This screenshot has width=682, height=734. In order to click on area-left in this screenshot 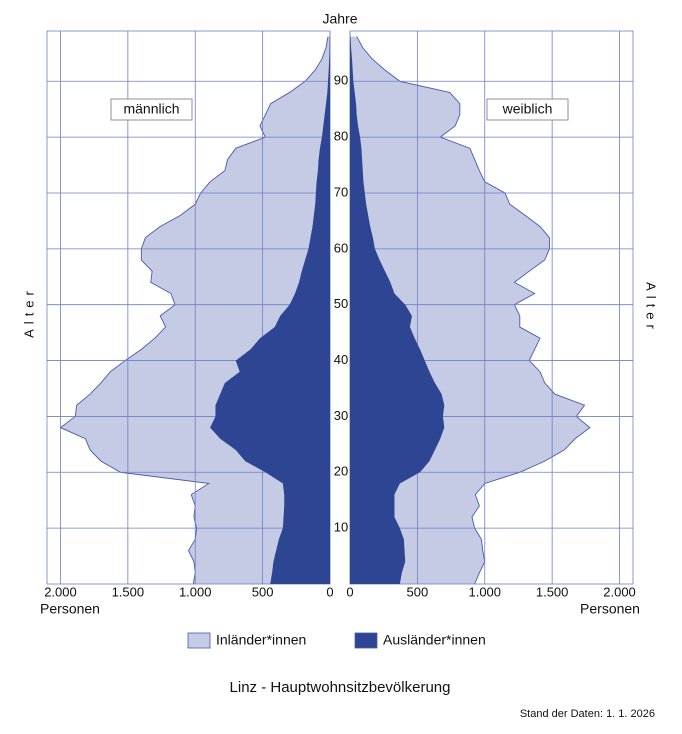, I will do `click(270, 310)`.